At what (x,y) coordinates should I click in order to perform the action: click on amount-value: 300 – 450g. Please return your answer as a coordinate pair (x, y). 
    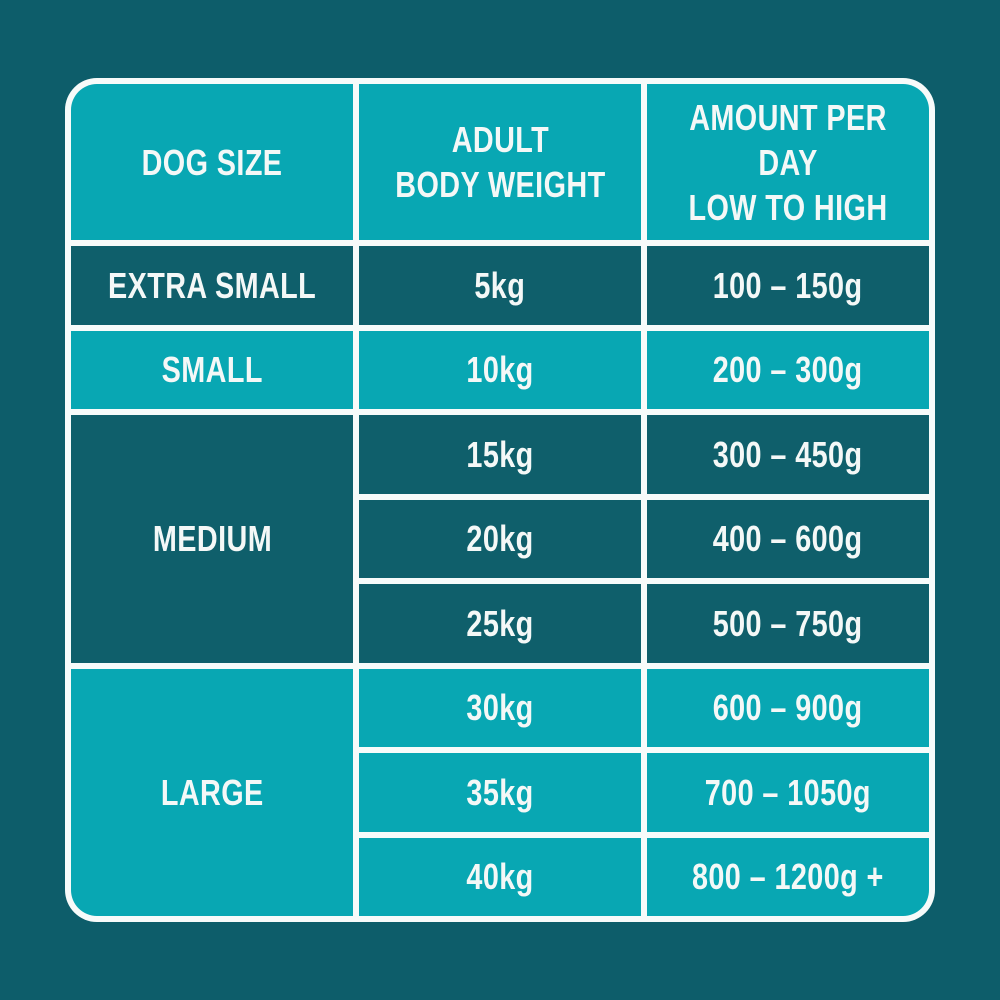
    Looking at the image, I should click on (788, 454).